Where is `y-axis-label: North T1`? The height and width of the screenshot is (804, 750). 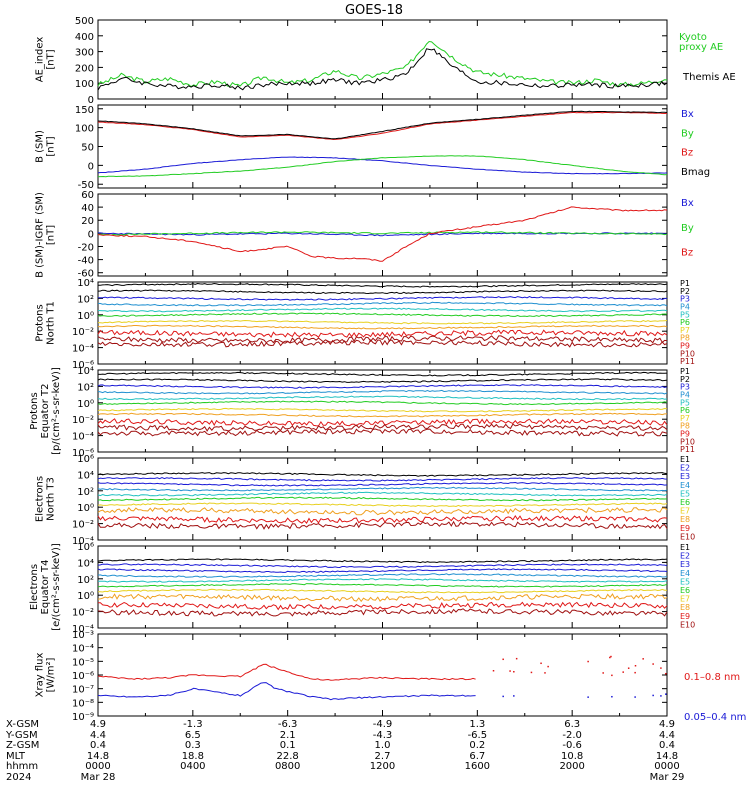 y-axis-label: North T1 is located at coordinates (51, 323).